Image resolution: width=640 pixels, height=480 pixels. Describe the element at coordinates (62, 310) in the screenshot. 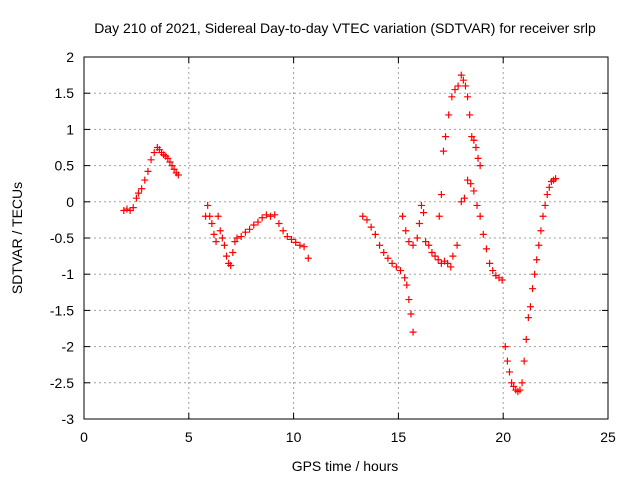

I see `y-tick-label: -1.5` at that location.